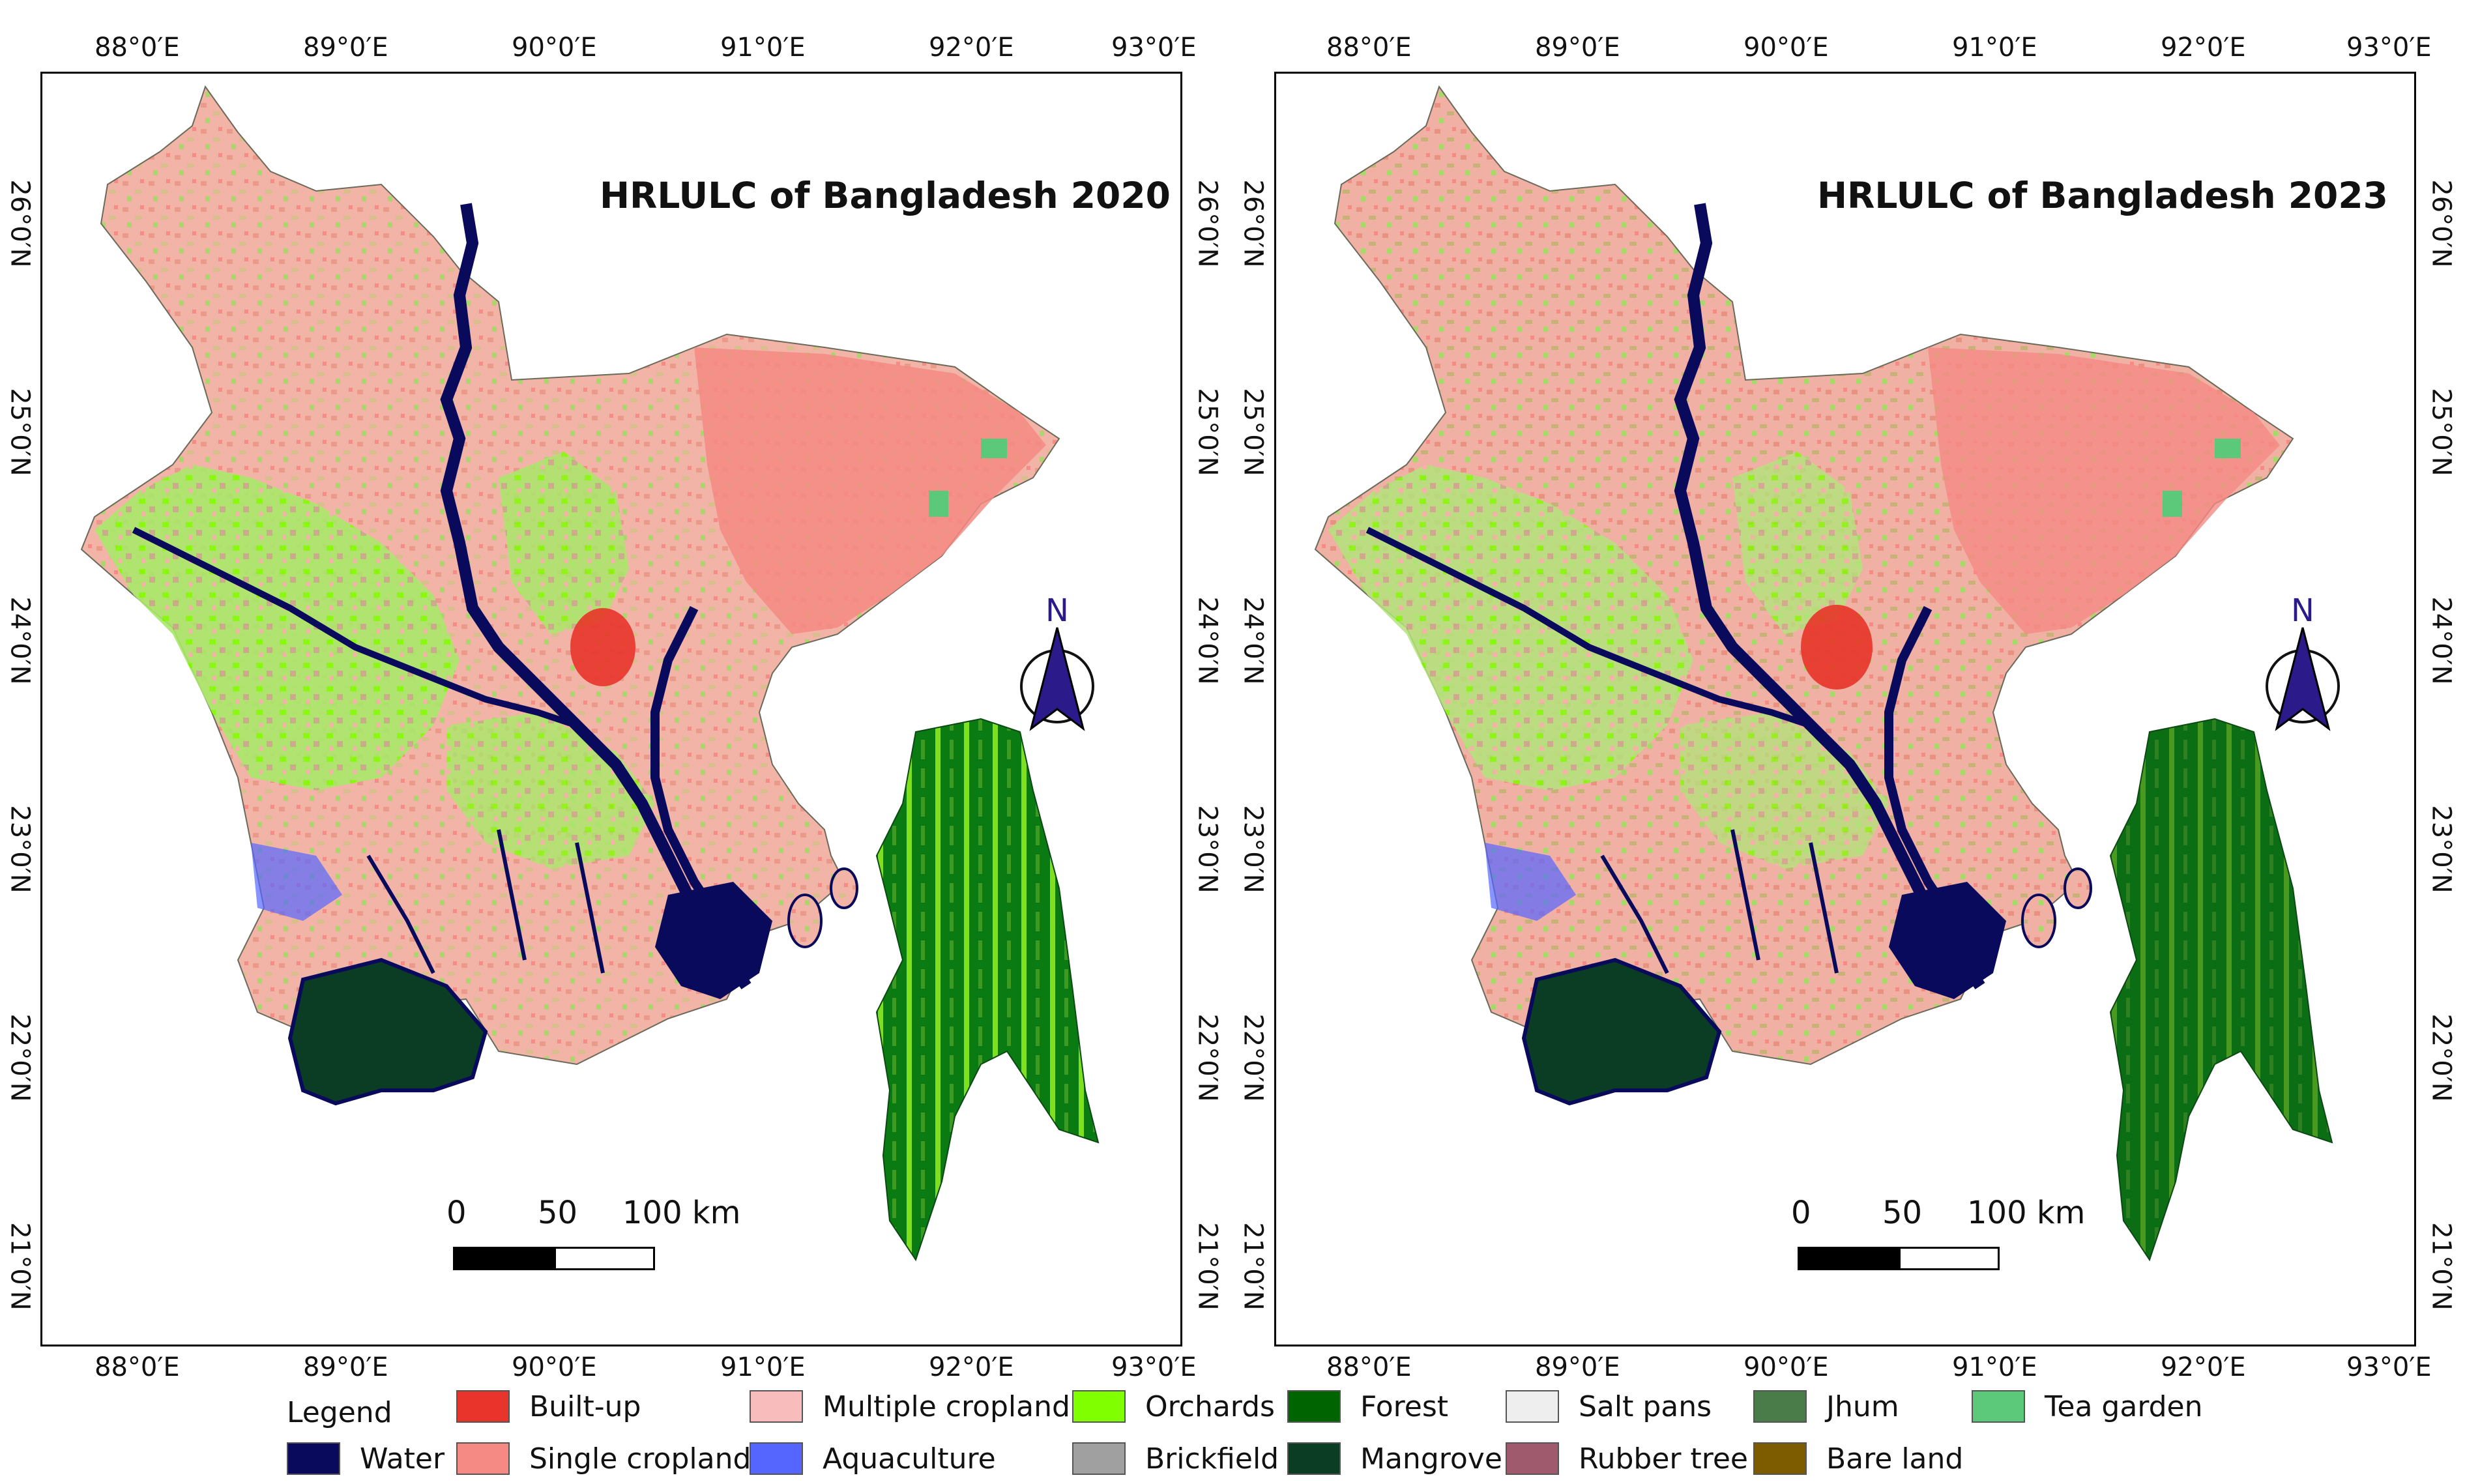 Image resolution: width=2465 pixels, height=1484 pixels. I want to click on legend-item-built-up: Built-up, so click(549, 1406).